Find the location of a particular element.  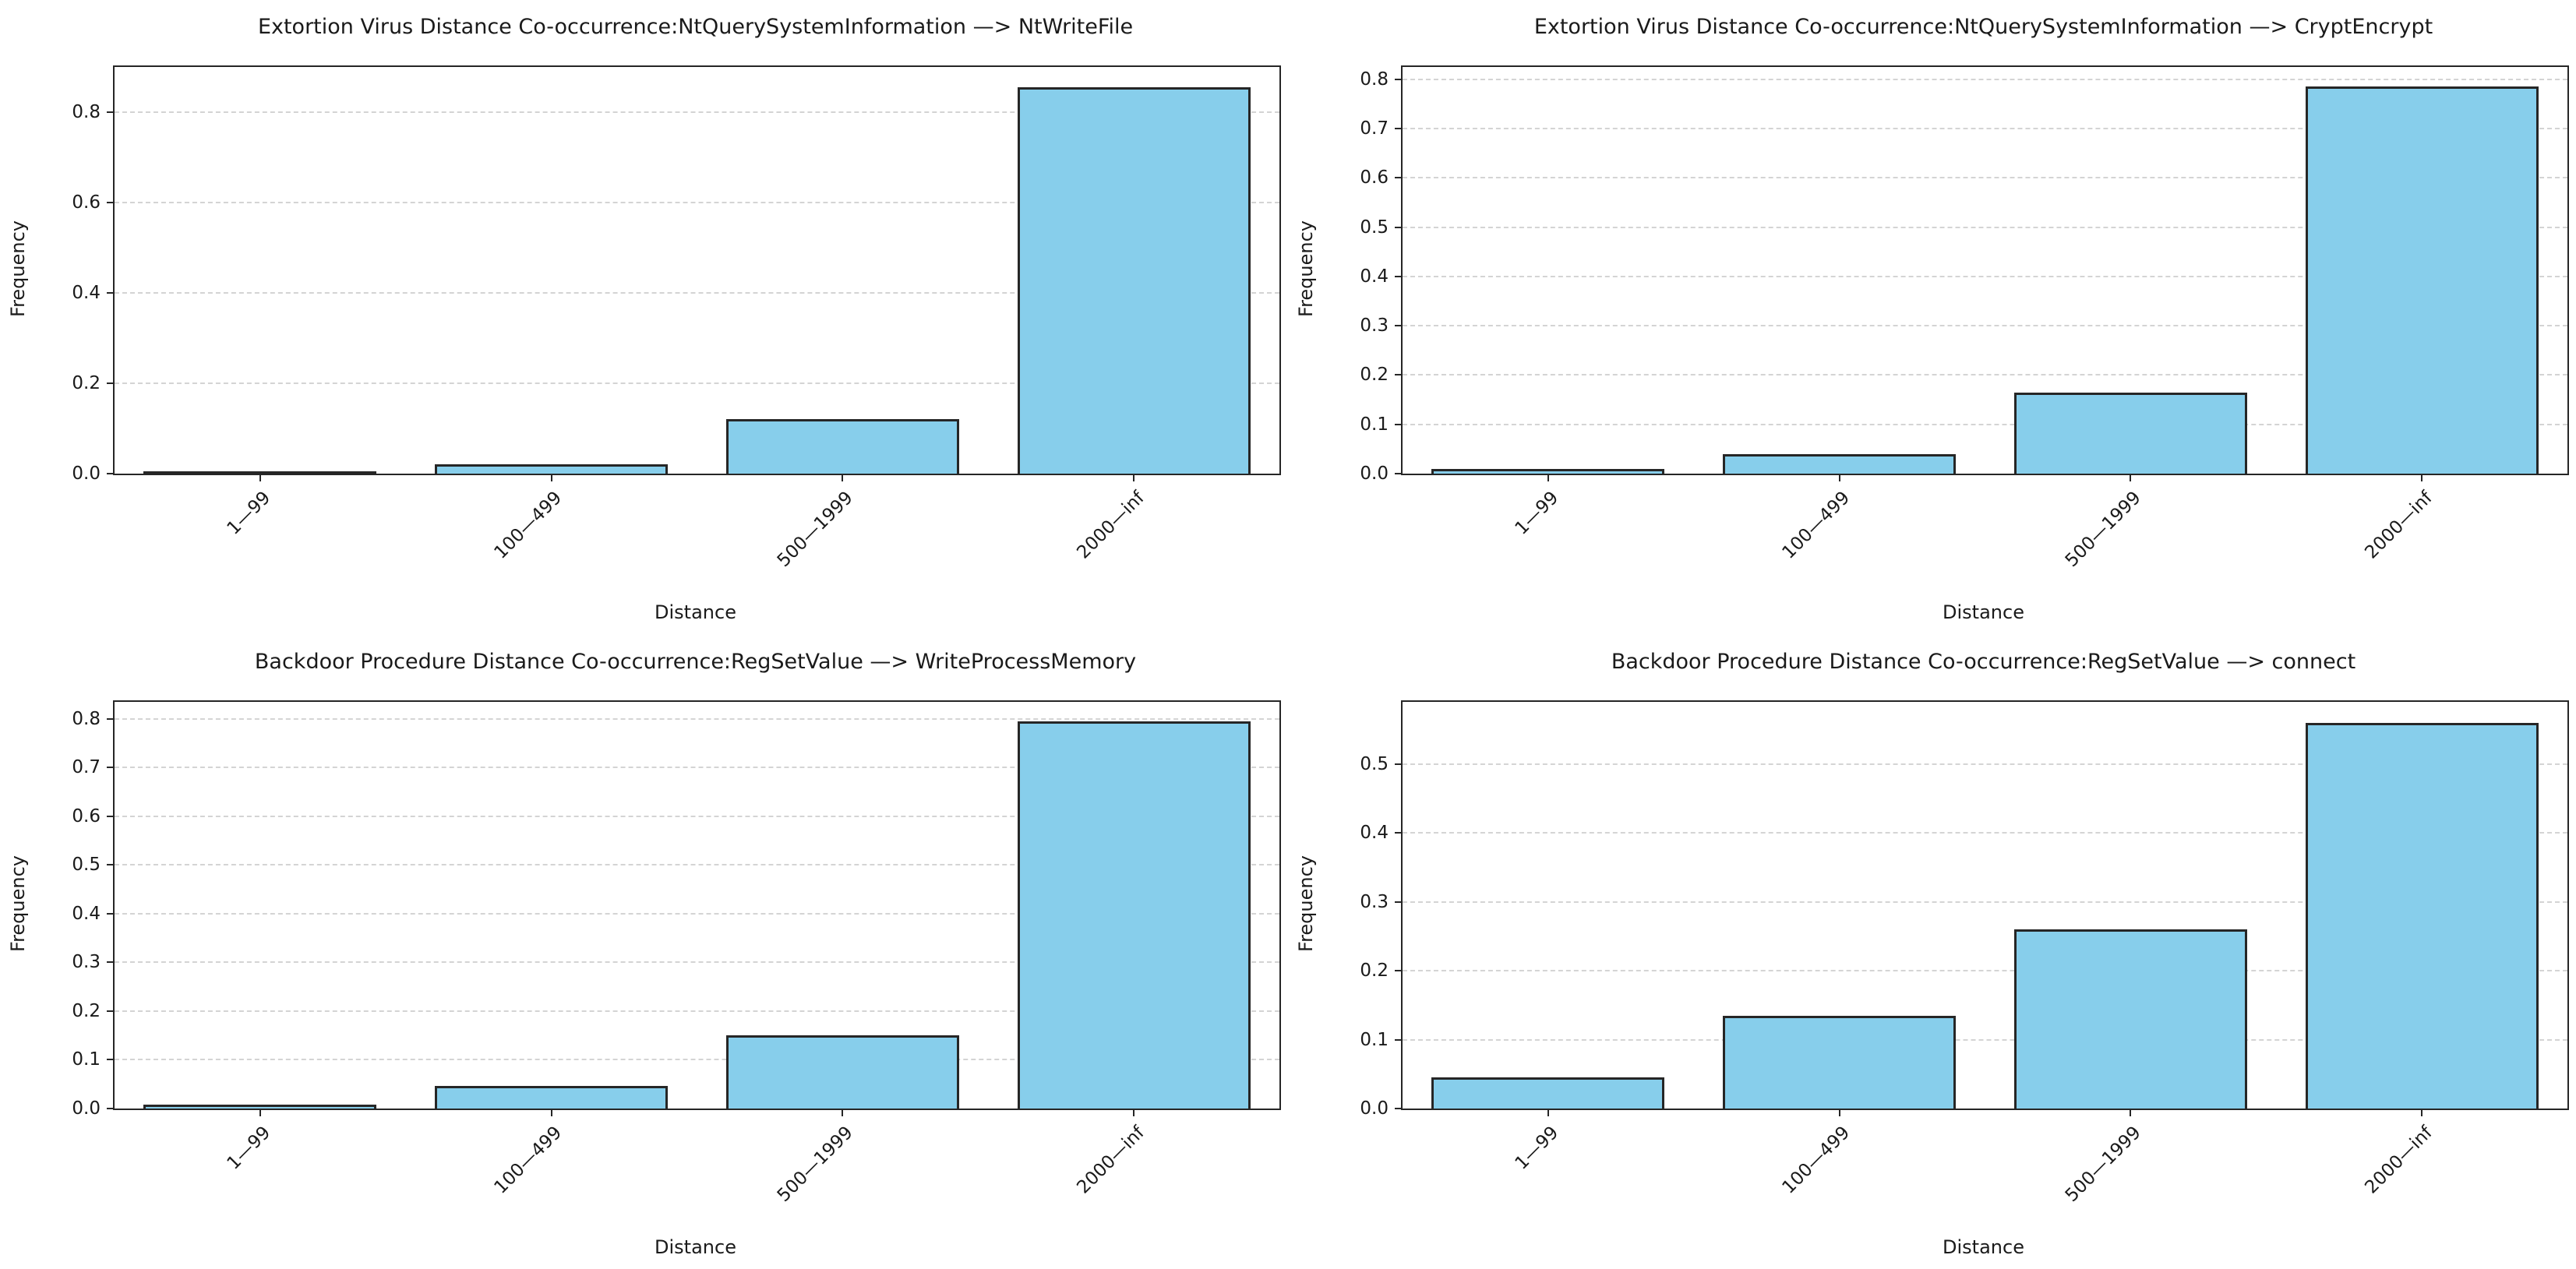

y-tick-label: 0.1 is located at coordinates (1374, 1039).